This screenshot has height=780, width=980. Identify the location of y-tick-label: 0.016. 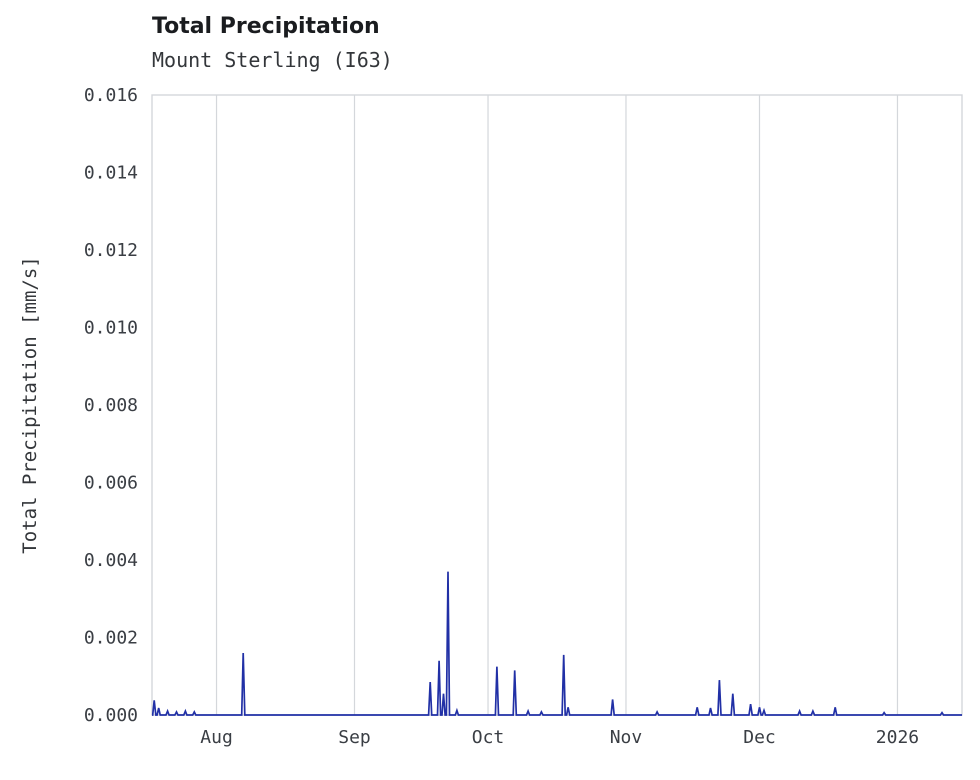
(111, 95).